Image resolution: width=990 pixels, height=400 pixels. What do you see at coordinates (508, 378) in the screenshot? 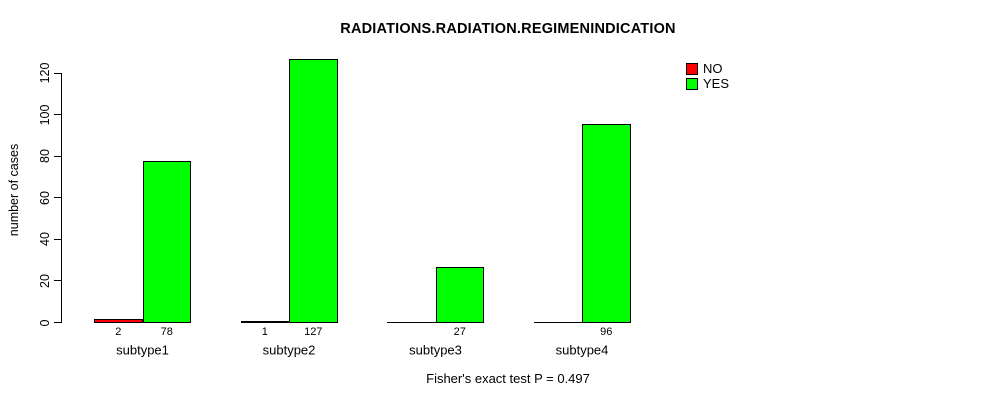
I see `fisher-test-caption: Fisher's exact test P = 0.497` at bounding box center [508, 378].